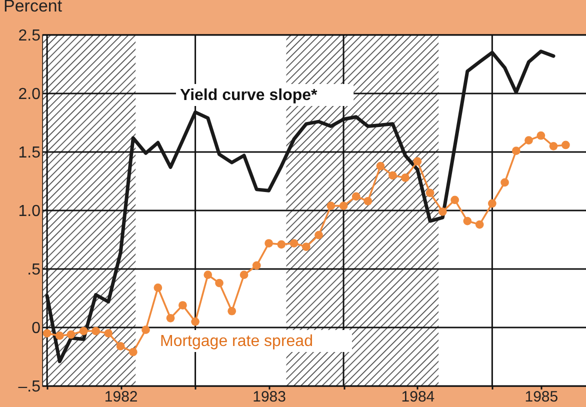  Describe the element at coordinates (121, 397) in the screenshot. I see `x-tick-label: 1982` at that location.